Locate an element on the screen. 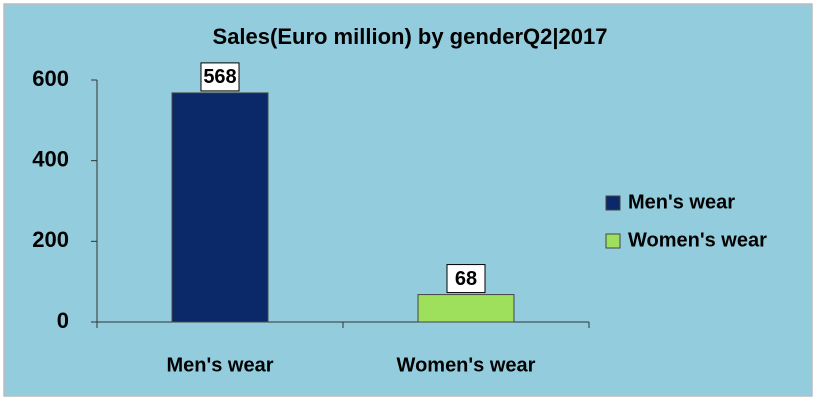 This screenshot has height=403, width=820. y-tick-label: 200 is located at coordinates (50, 239).